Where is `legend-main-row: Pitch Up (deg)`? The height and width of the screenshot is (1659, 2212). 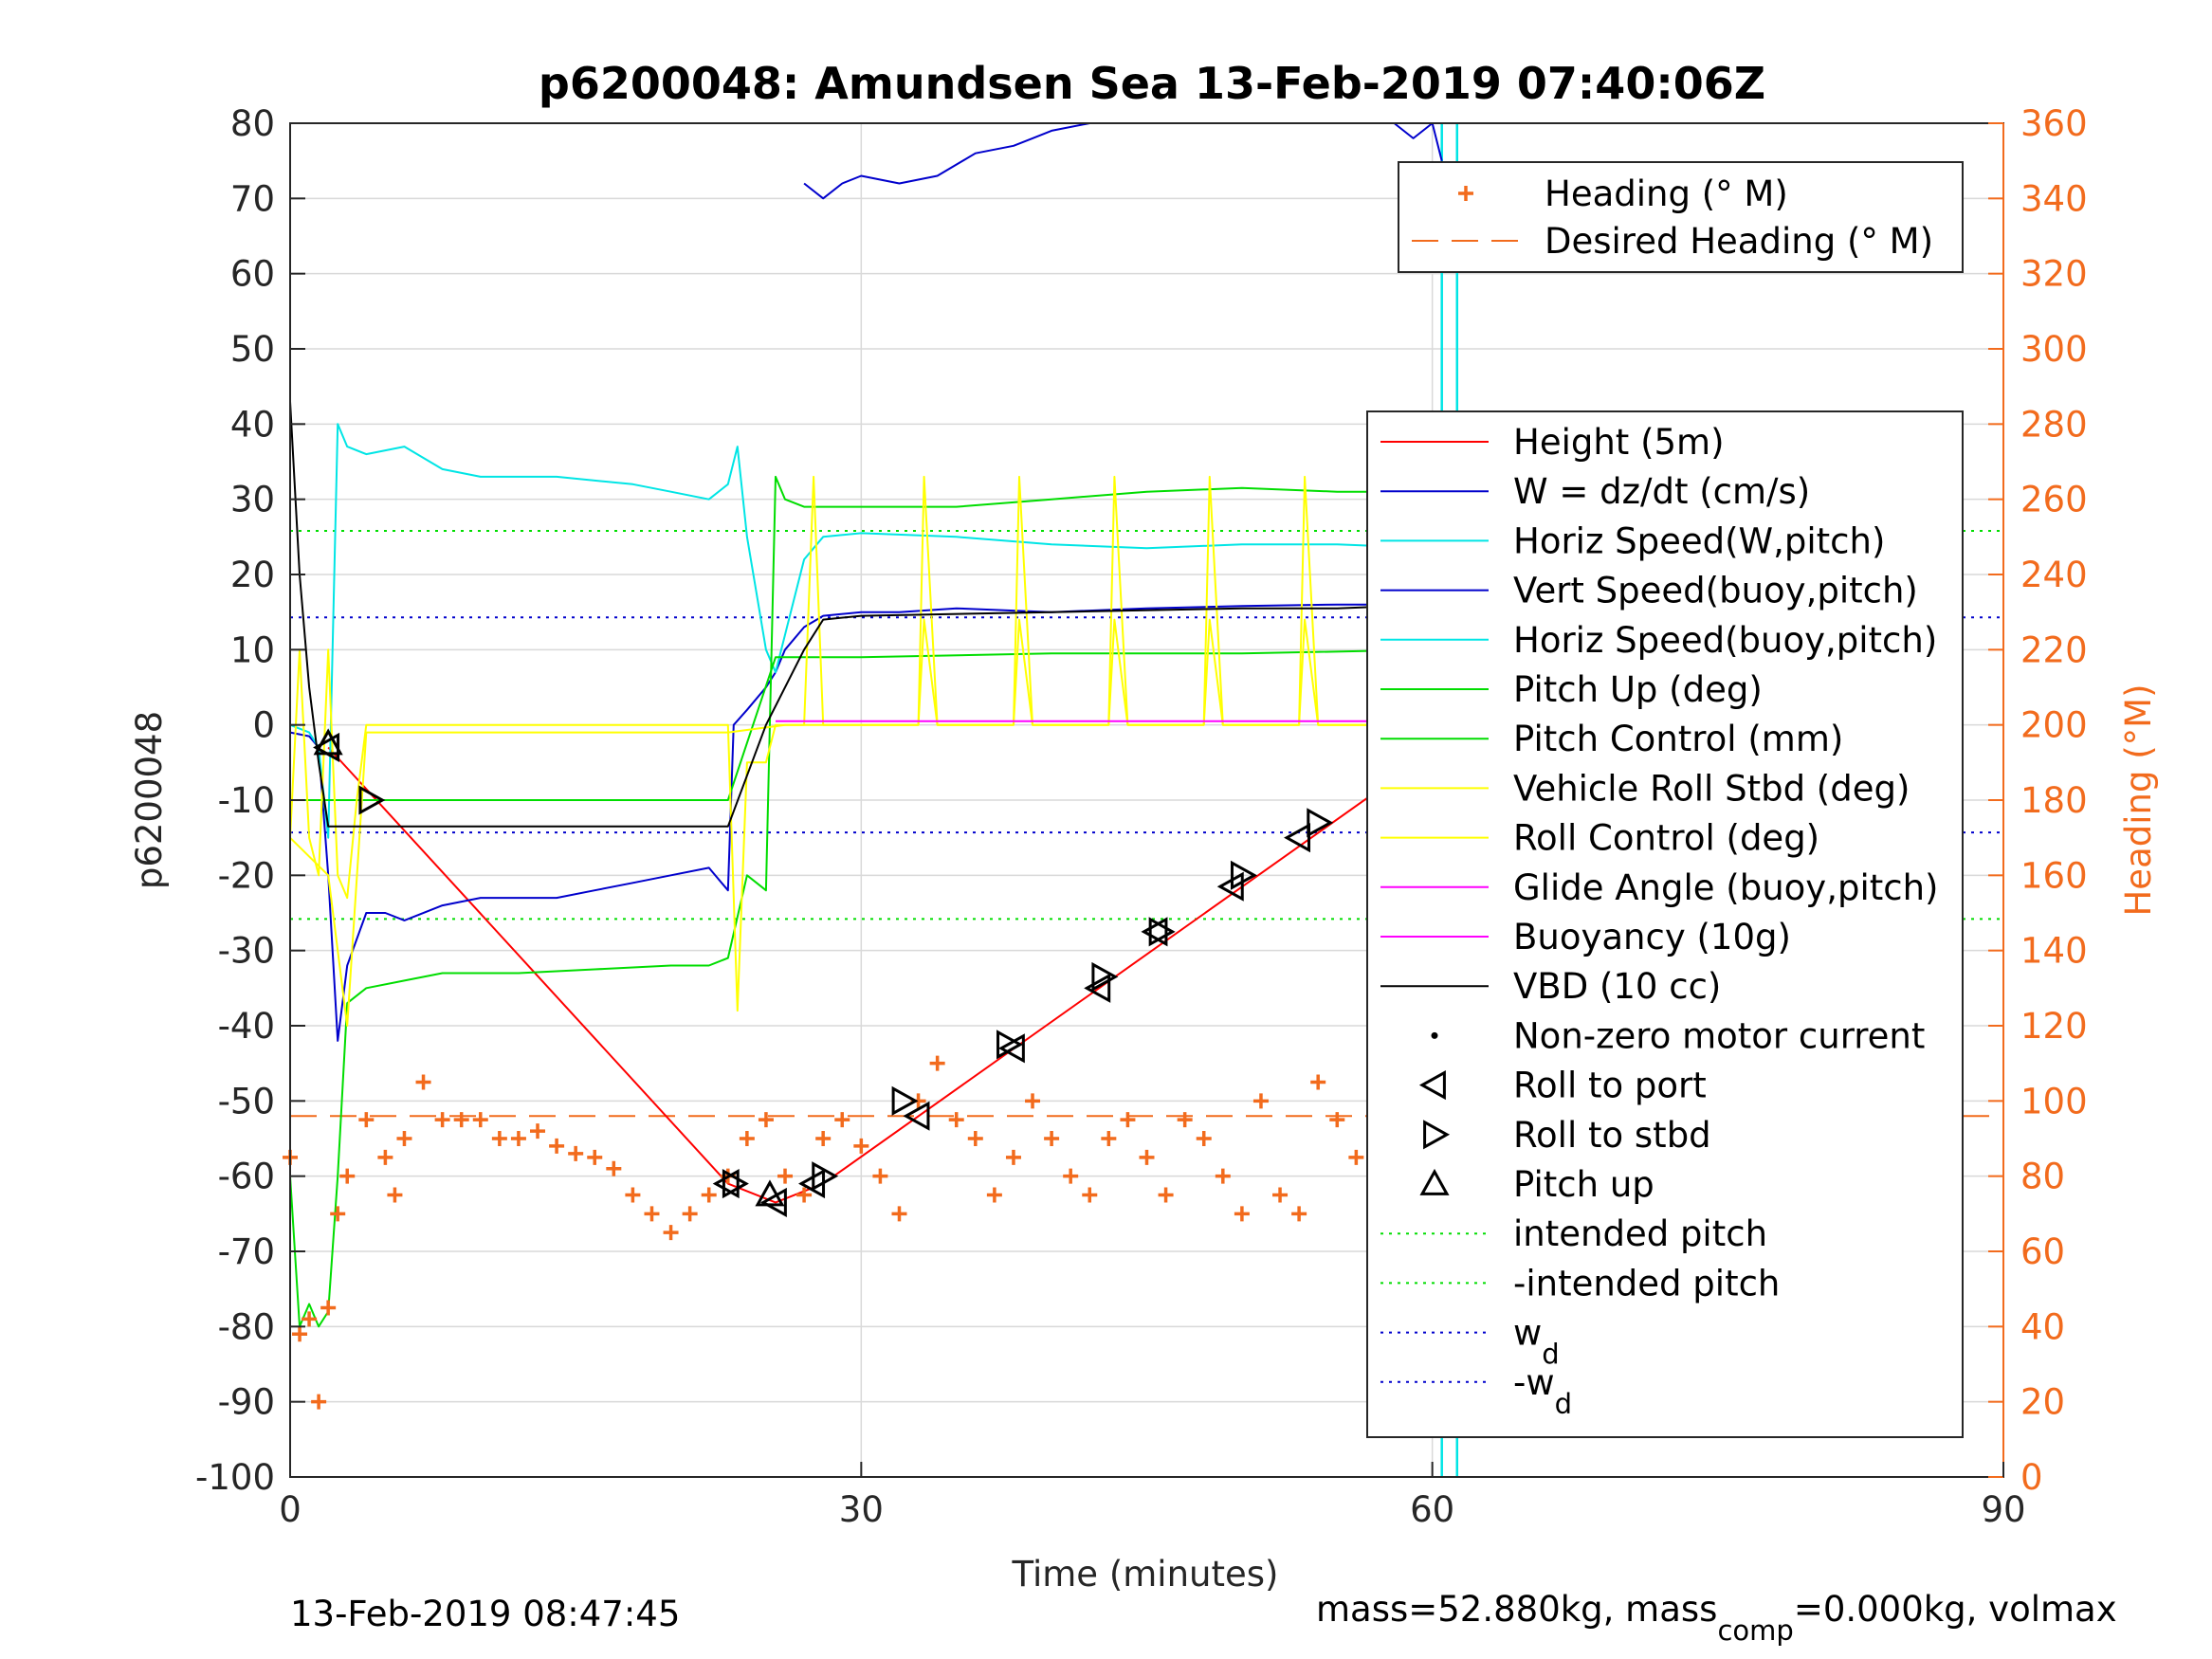
legend-main-row: Pitch Up (deg) is located at coordinates (1571, 689).